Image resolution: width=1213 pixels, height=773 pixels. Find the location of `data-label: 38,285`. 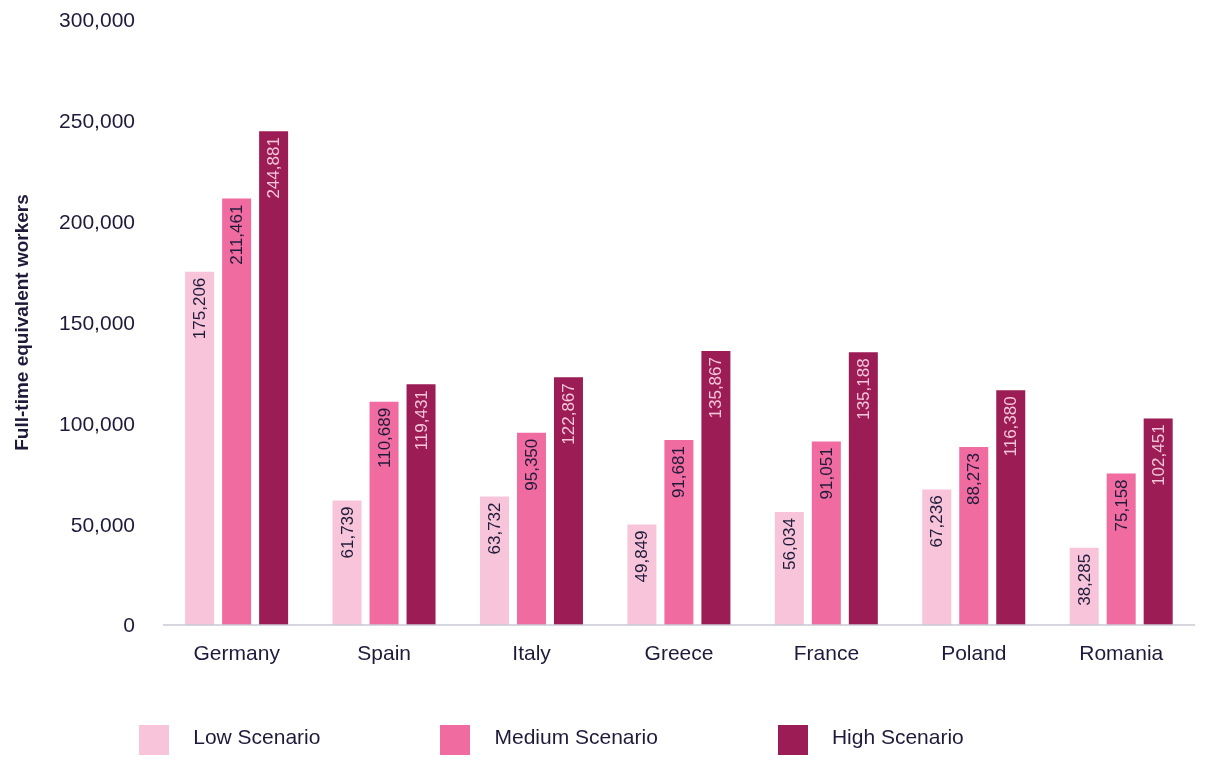

data-label: 38,285 is located at coordinates (1084, 579).